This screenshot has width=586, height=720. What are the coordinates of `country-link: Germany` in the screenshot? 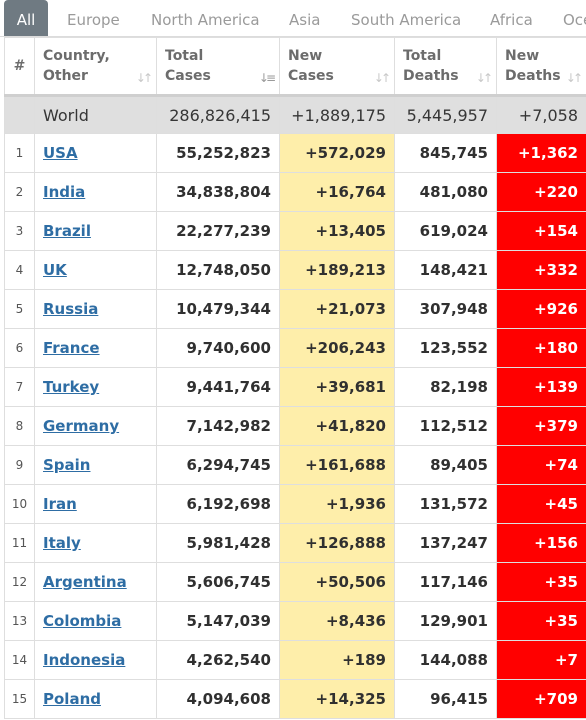 It's located at (81, 426).